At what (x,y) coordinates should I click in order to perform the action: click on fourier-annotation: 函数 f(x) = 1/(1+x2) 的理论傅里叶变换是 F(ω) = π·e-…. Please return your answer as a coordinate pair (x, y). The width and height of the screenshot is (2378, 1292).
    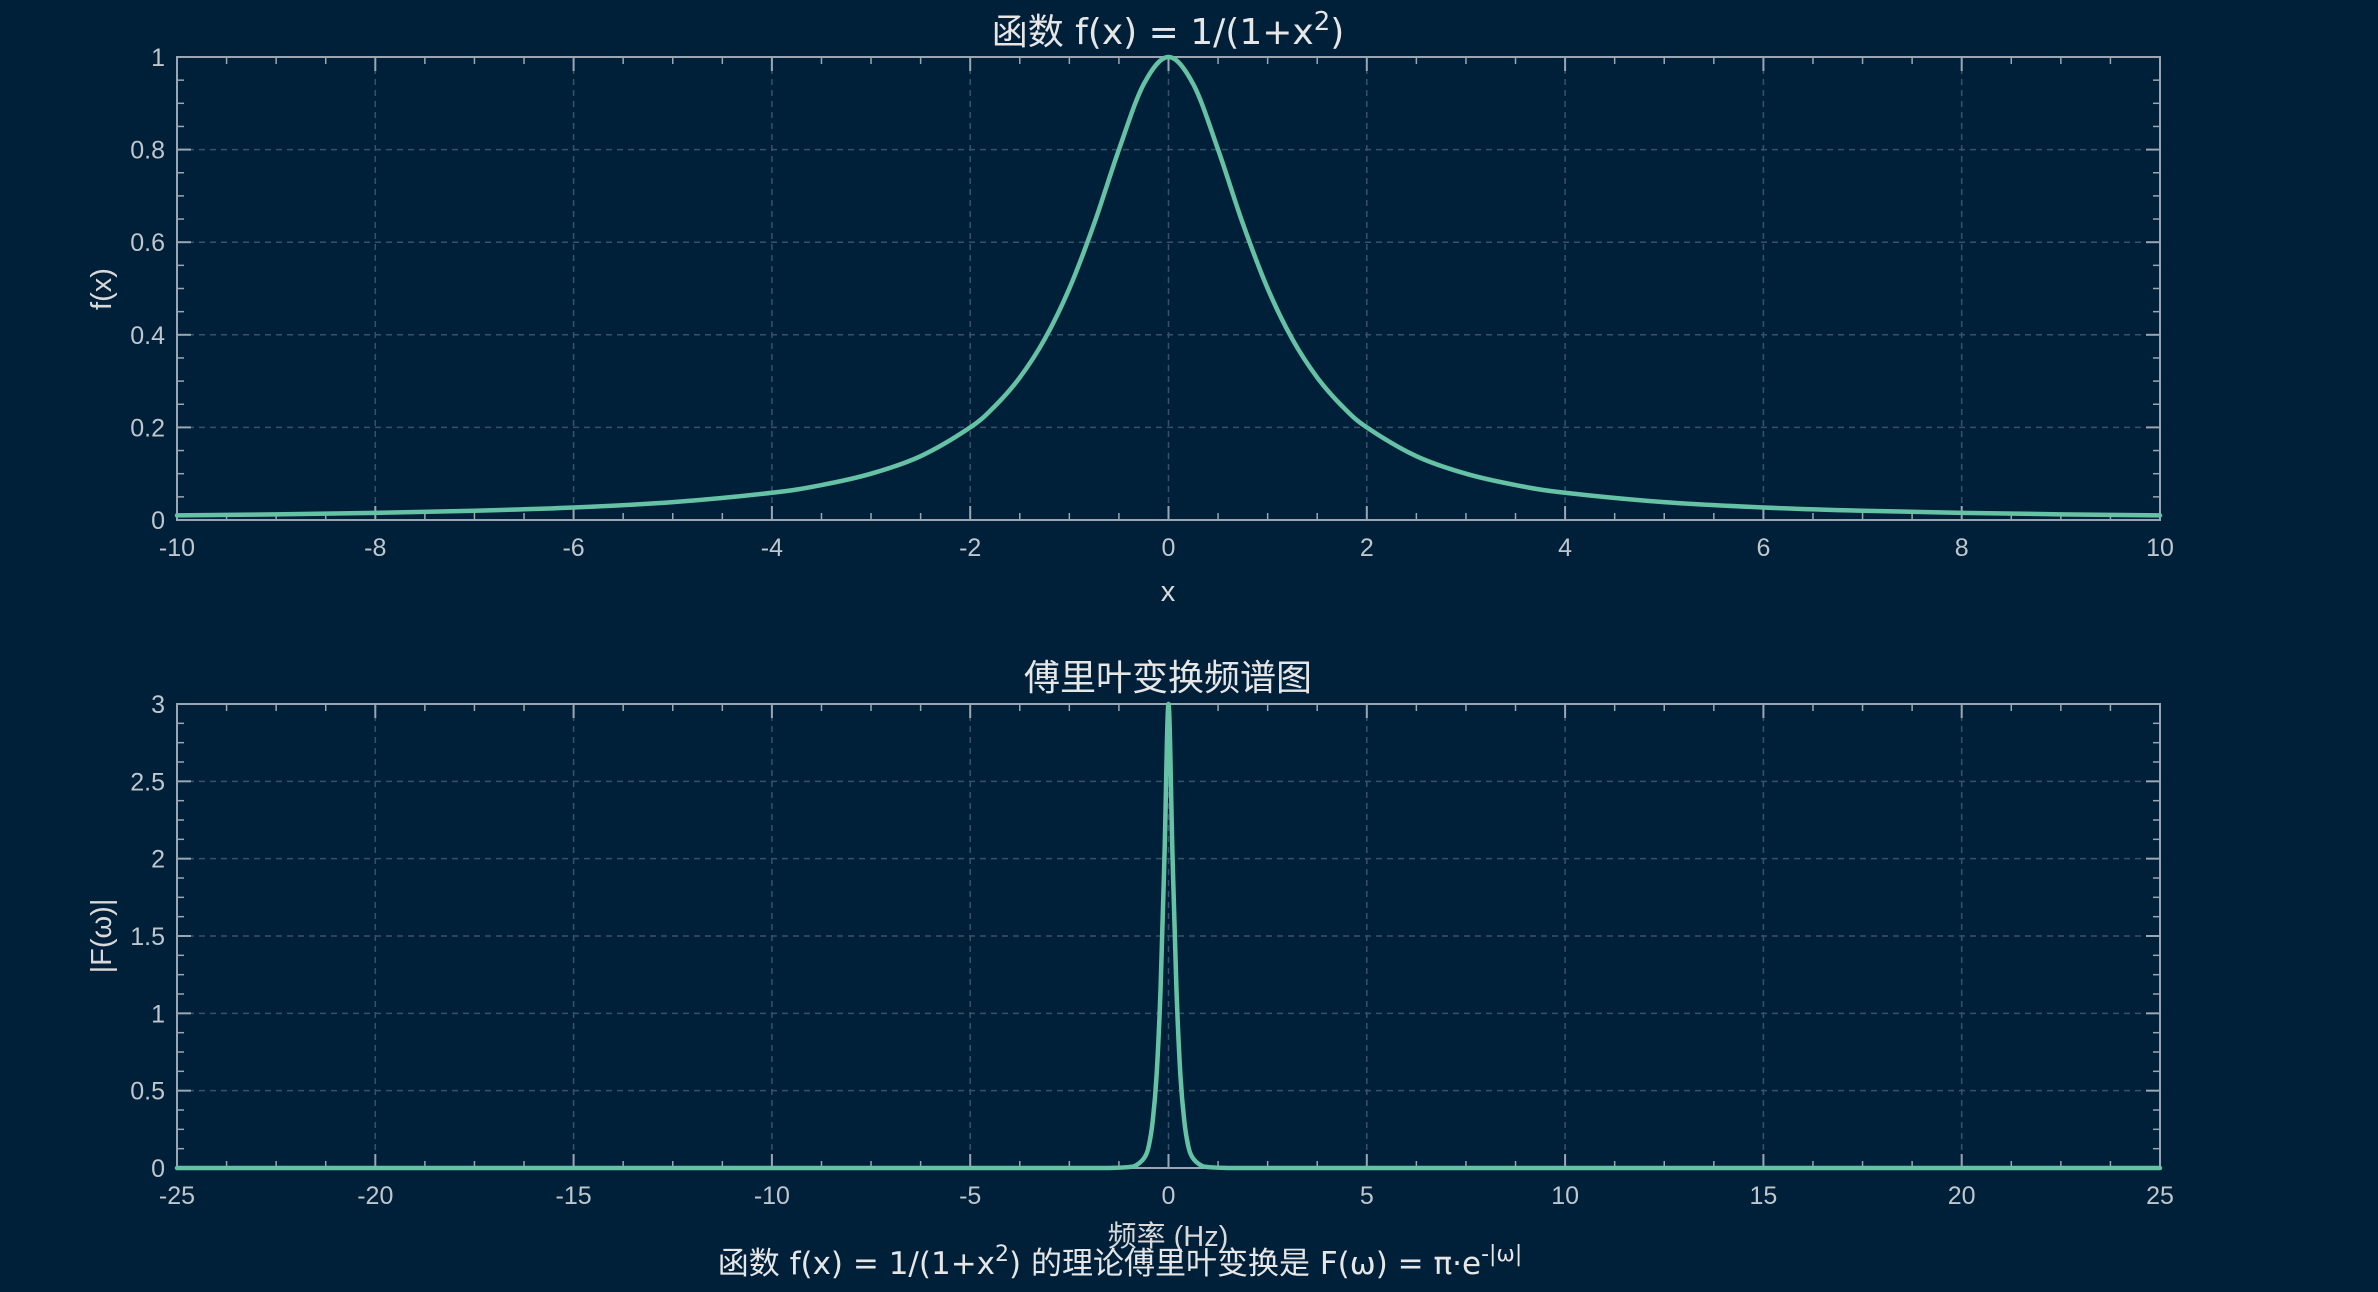
    Looking at the image, I should click on (1120, 1262).